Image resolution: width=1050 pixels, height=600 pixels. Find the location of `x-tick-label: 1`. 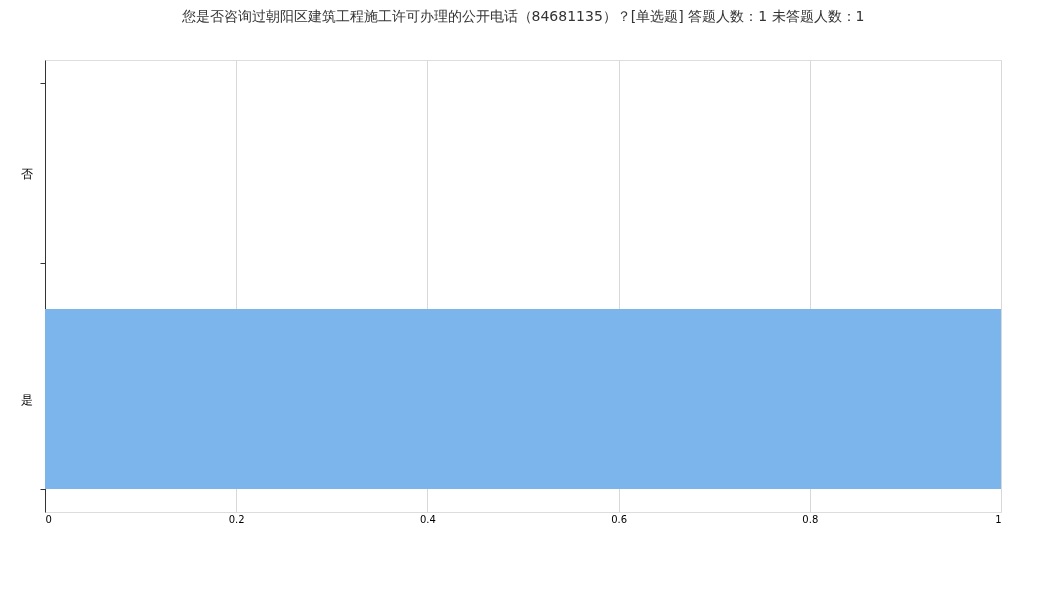

x-tick-label: 1 is located at coordinates (998, 519).